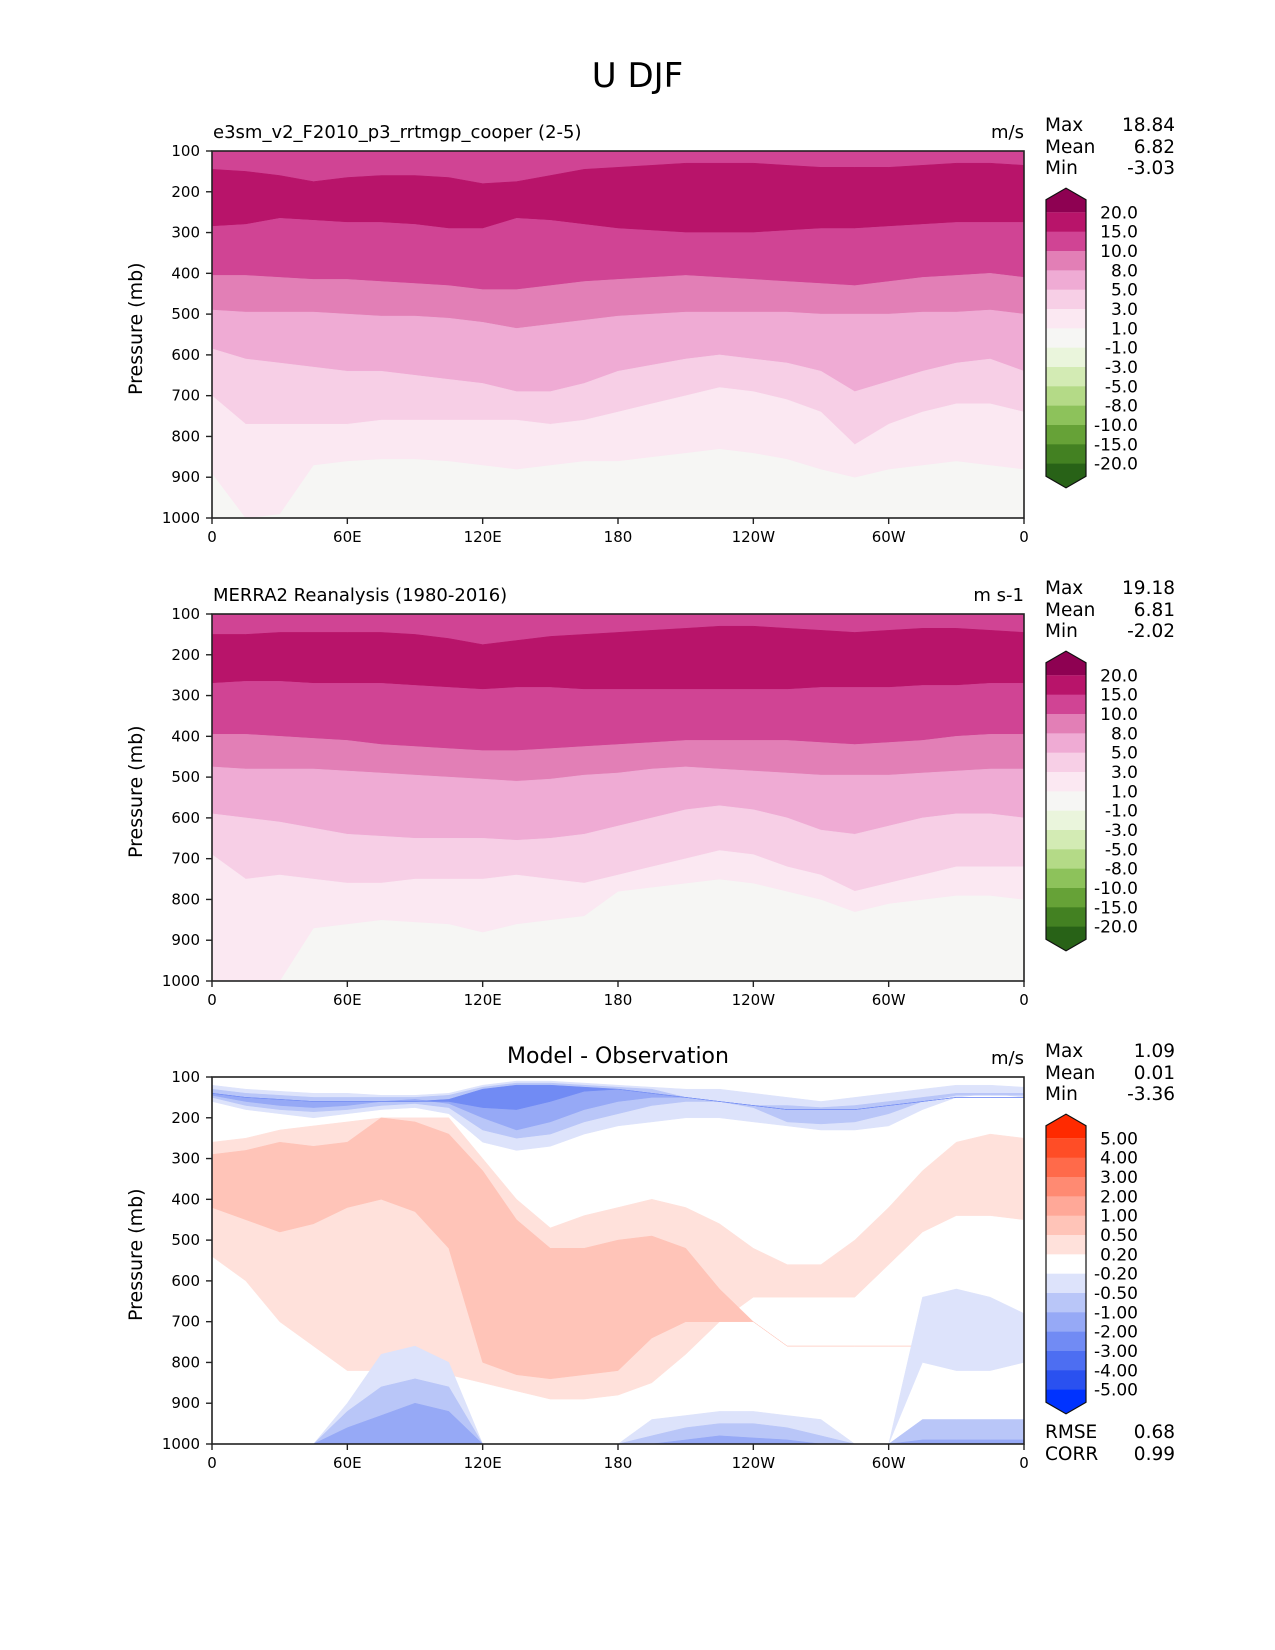 The height and width of the screenshot is (1650, 1275). What do you see at coordinates (1066, 1126) in the screenshot?
I see `colorbar-extend-max` at bounding box center [1066, 1126].